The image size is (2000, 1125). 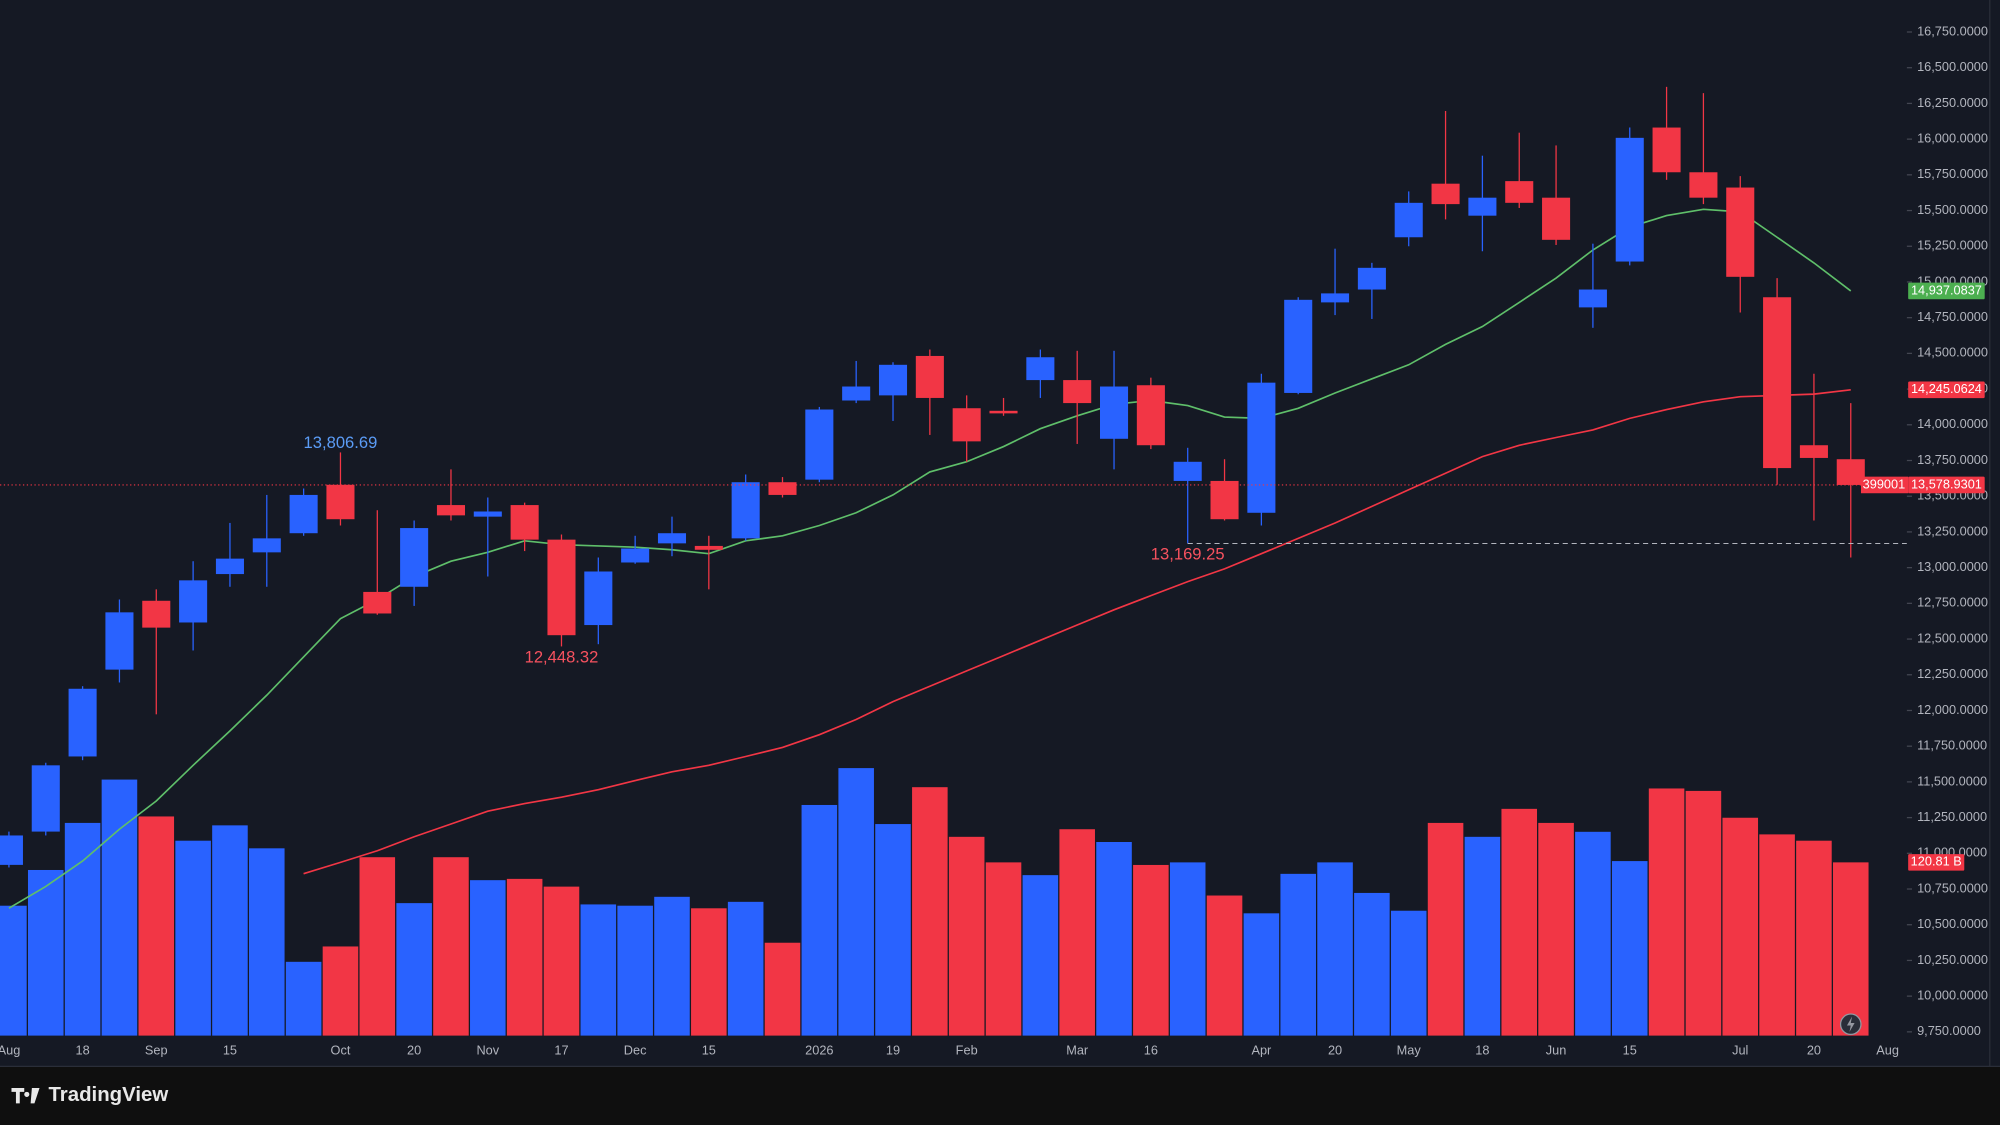 I want to click on y-tick-label: 13,750.0000, so click(x=1952, y=459).